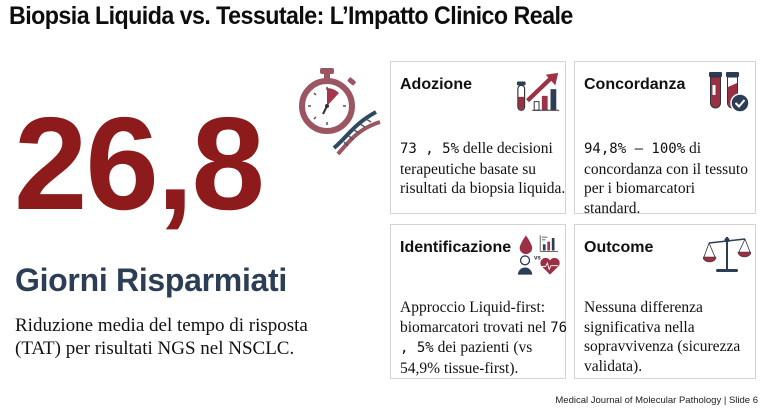 This screenshot has width=768, height=408. Describe the element at coordinates (430, 149) in the screenshot. I see `card-value: 73 , 5%` at that location.